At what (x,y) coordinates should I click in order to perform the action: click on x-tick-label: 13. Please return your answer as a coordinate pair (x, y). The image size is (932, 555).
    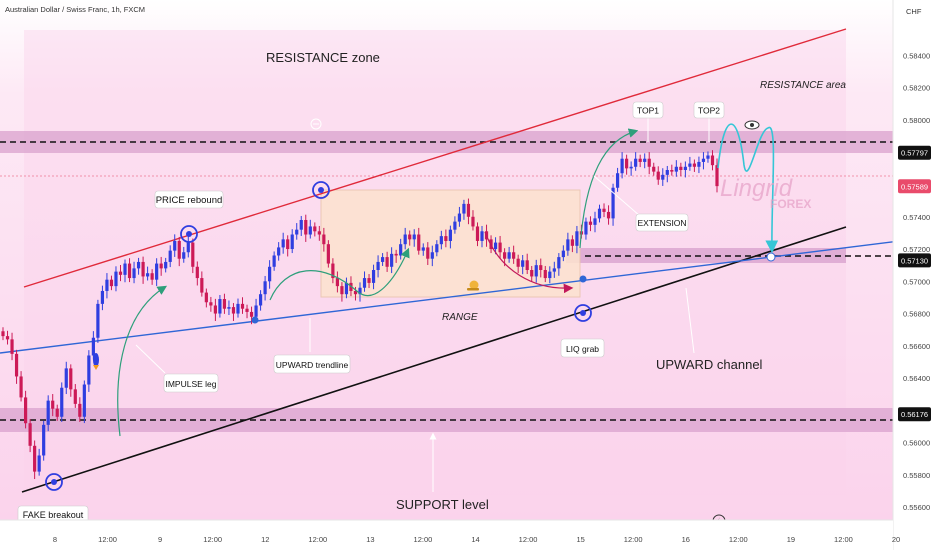
    Looking at the image, I should click on (370, 539).